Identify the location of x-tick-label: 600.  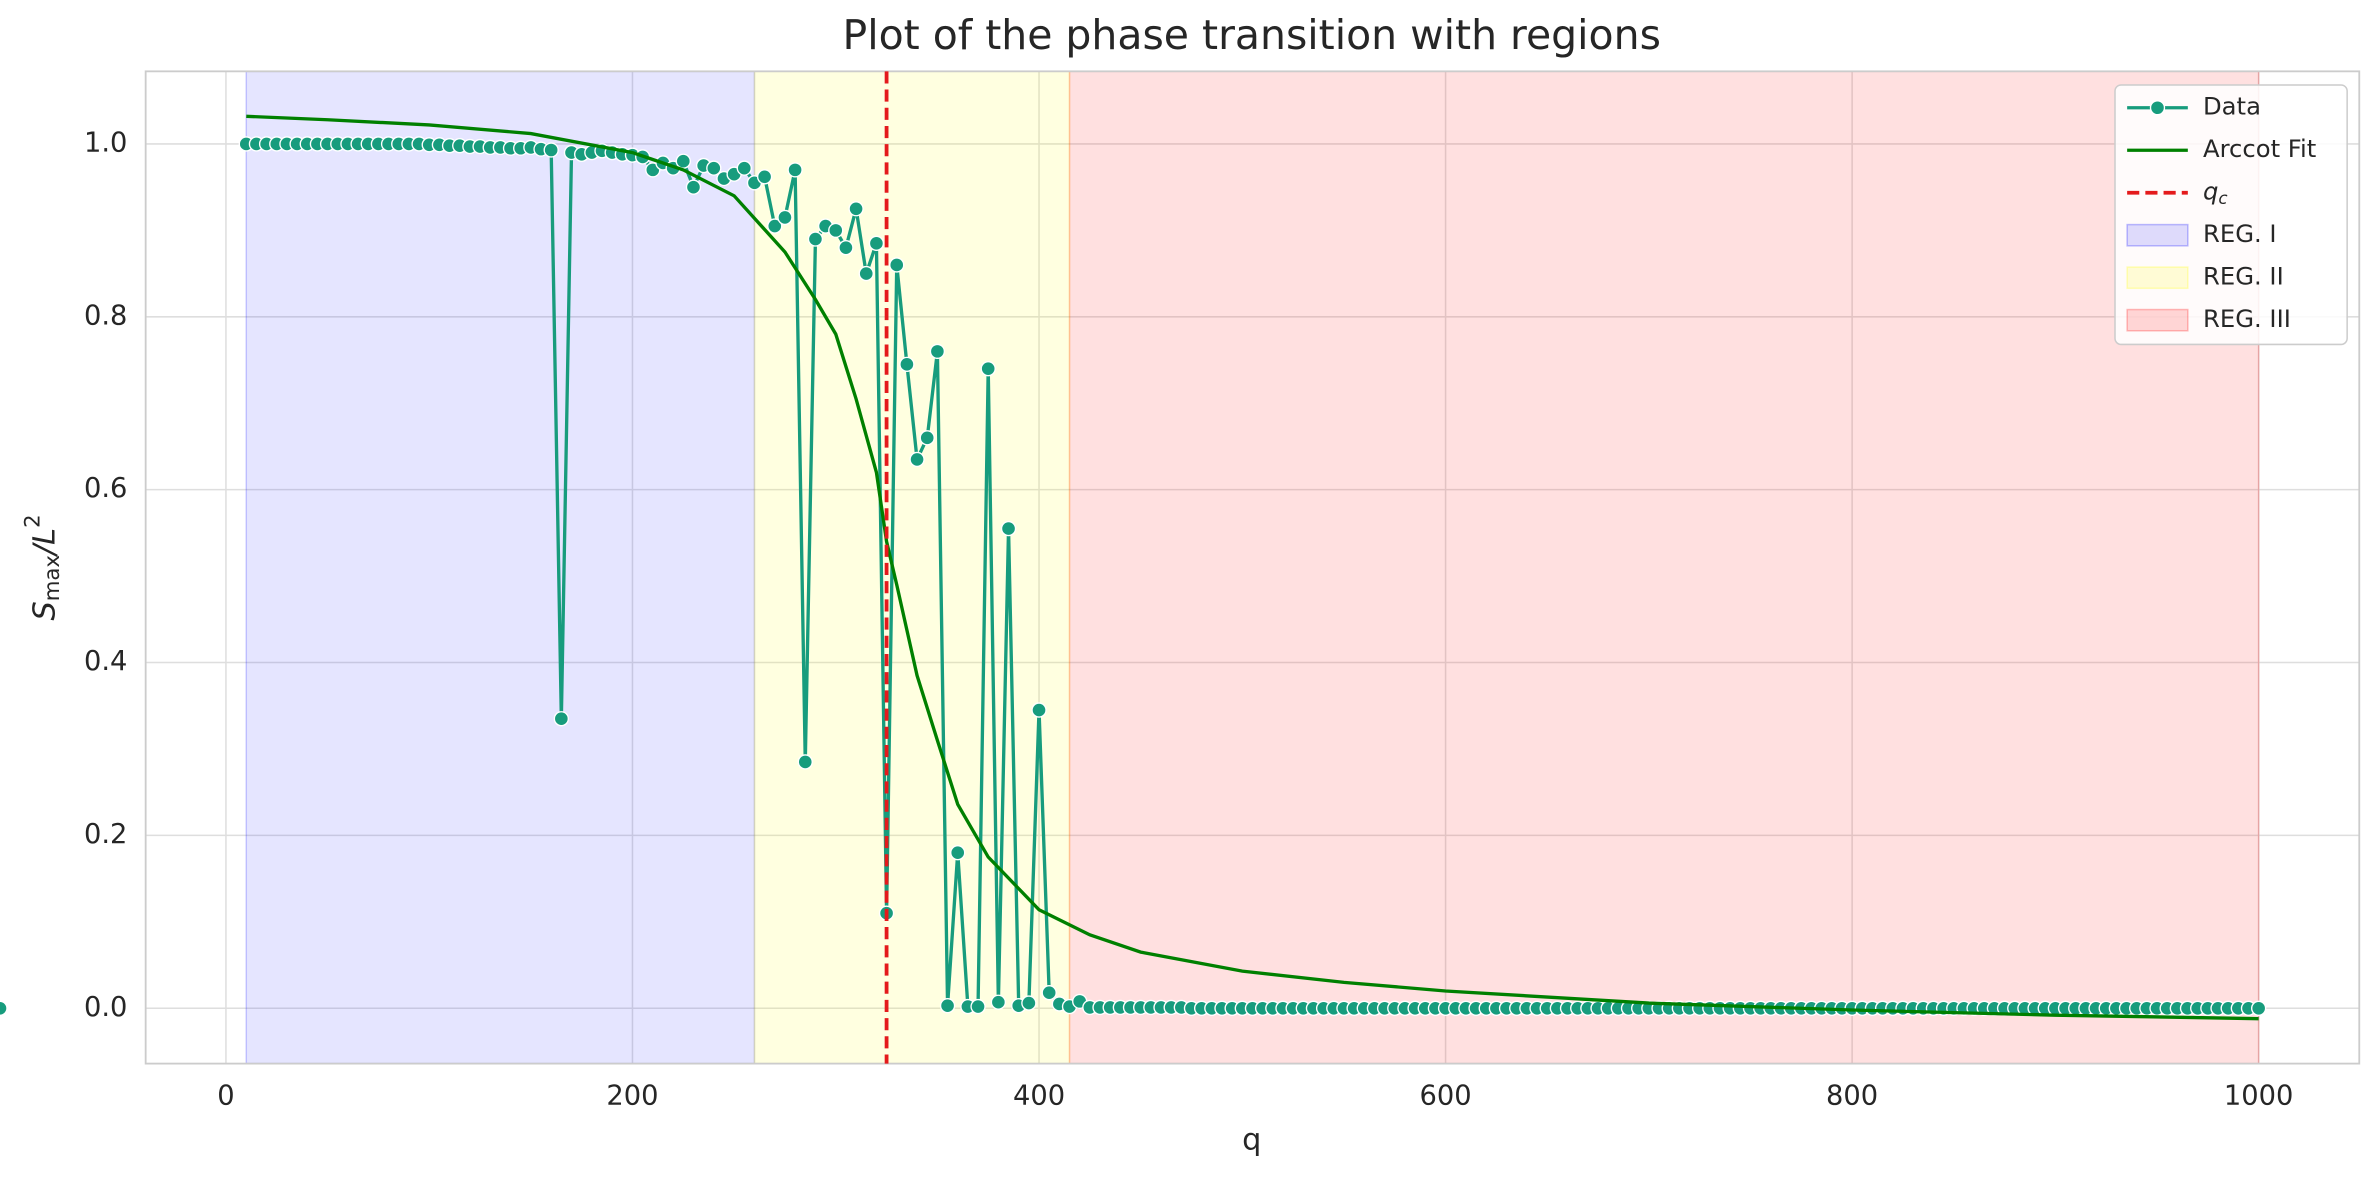
(1446, 1095).